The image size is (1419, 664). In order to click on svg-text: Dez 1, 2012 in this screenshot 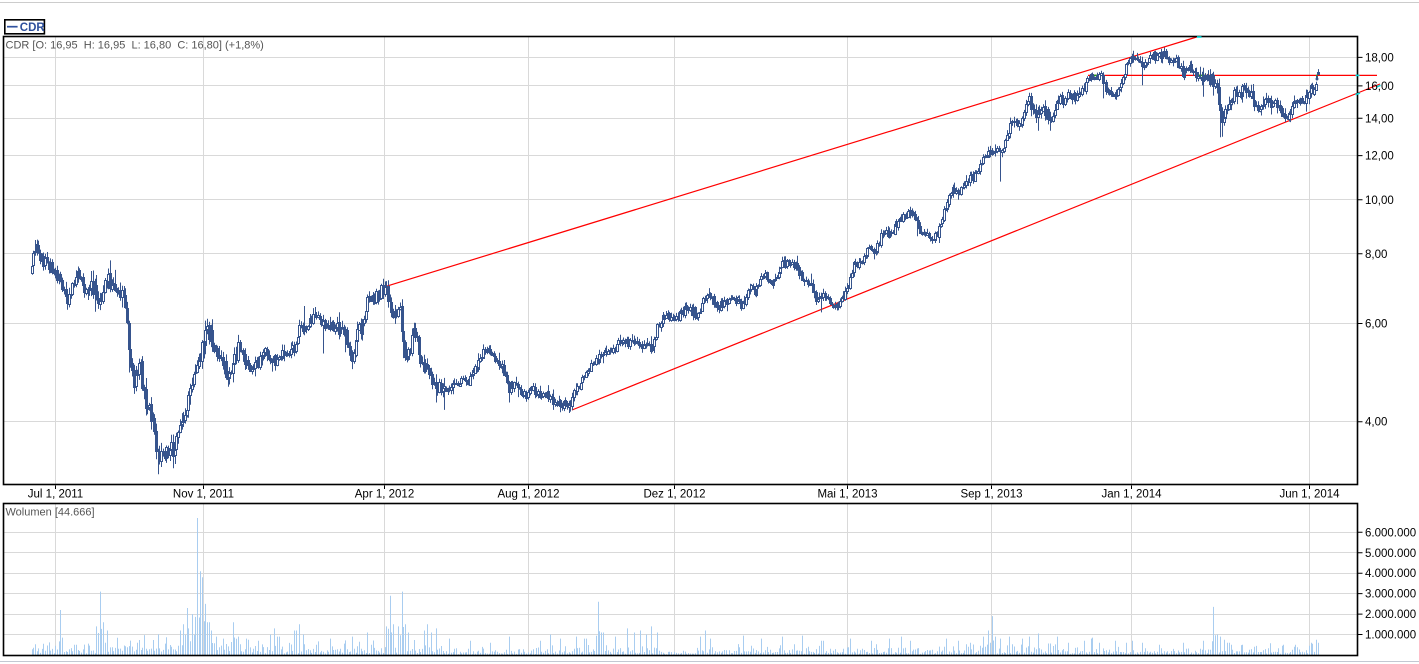, I will do `click(674, 495)`.